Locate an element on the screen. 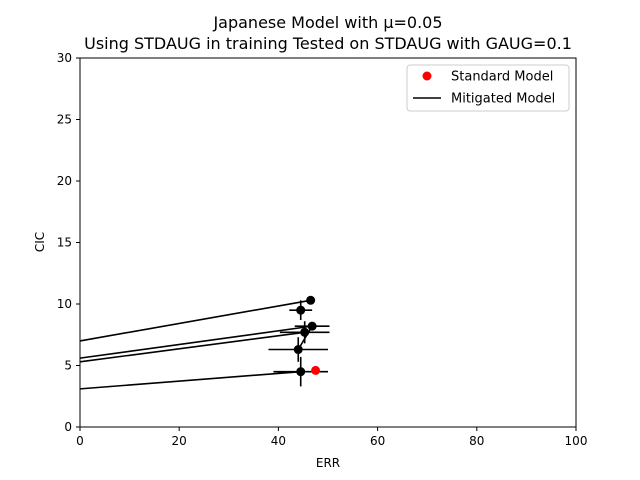  x-axis-label: ERR is located at coordinates (328, 463).